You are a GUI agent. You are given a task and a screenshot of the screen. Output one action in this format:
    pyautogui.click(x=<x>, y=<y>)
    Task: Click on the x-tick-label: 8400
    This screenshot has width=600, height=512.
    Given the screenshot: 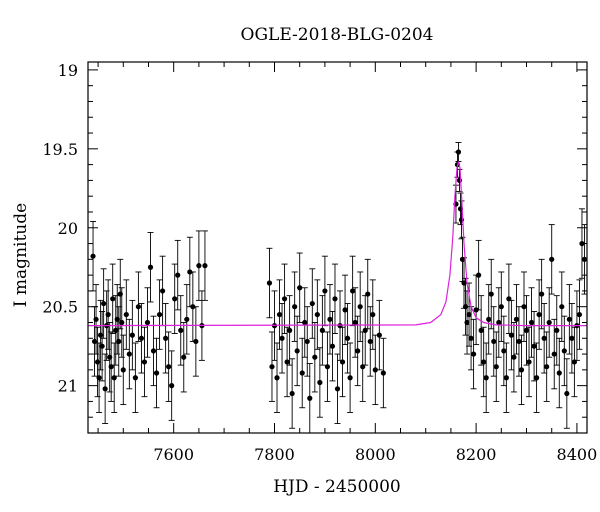 What is the action you would take?
    pyautogui.click(x=577, y=454)
    